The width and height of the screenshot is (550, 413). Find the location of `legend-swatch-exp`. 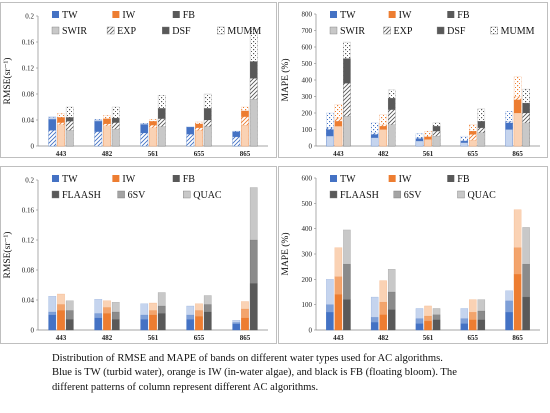

legend-swatch-exp is located at coordinates (110, 30).